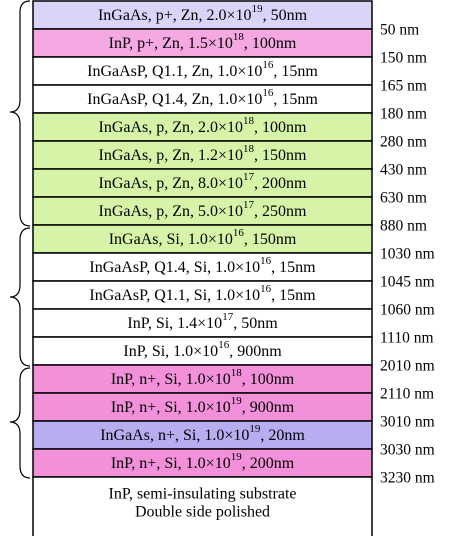 The width and height of the screenshot is (474, 536). I want to click on layer-label: InGaAs, p, Zn, 1.2×1018, 150nm, so click(202, 153).